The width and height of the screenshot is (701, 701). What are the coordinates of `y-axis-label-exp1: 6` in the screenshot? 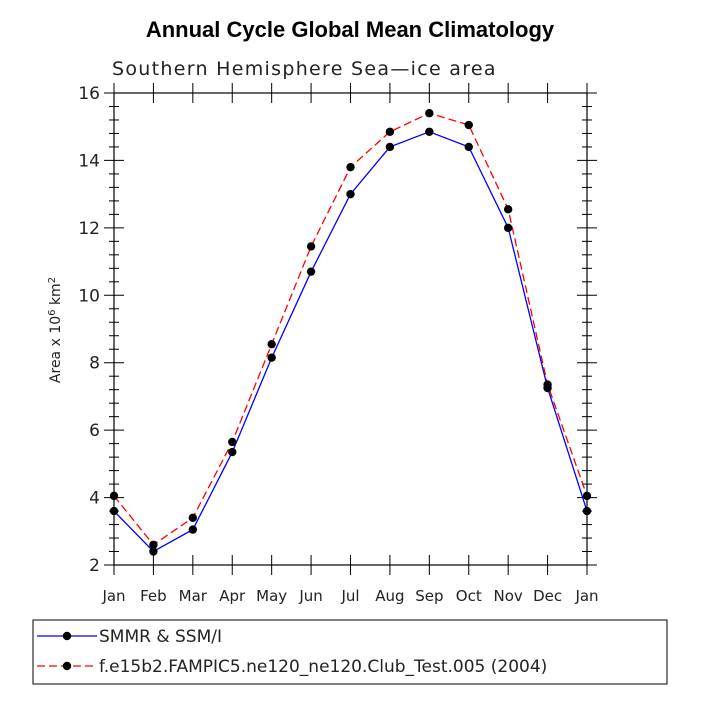 It's located at (52, 312).